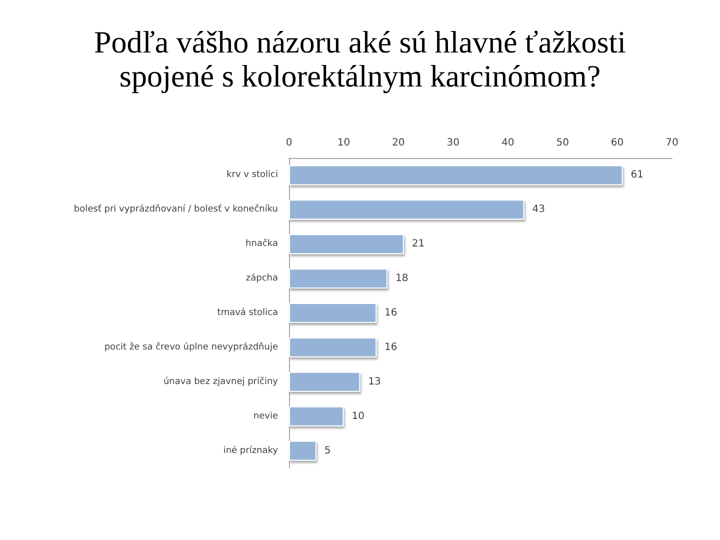 The image size is (720, 540). Describe the element at coordinates (265, 416) in the screenshot. I see `y-tick-label: nevie` at that location.